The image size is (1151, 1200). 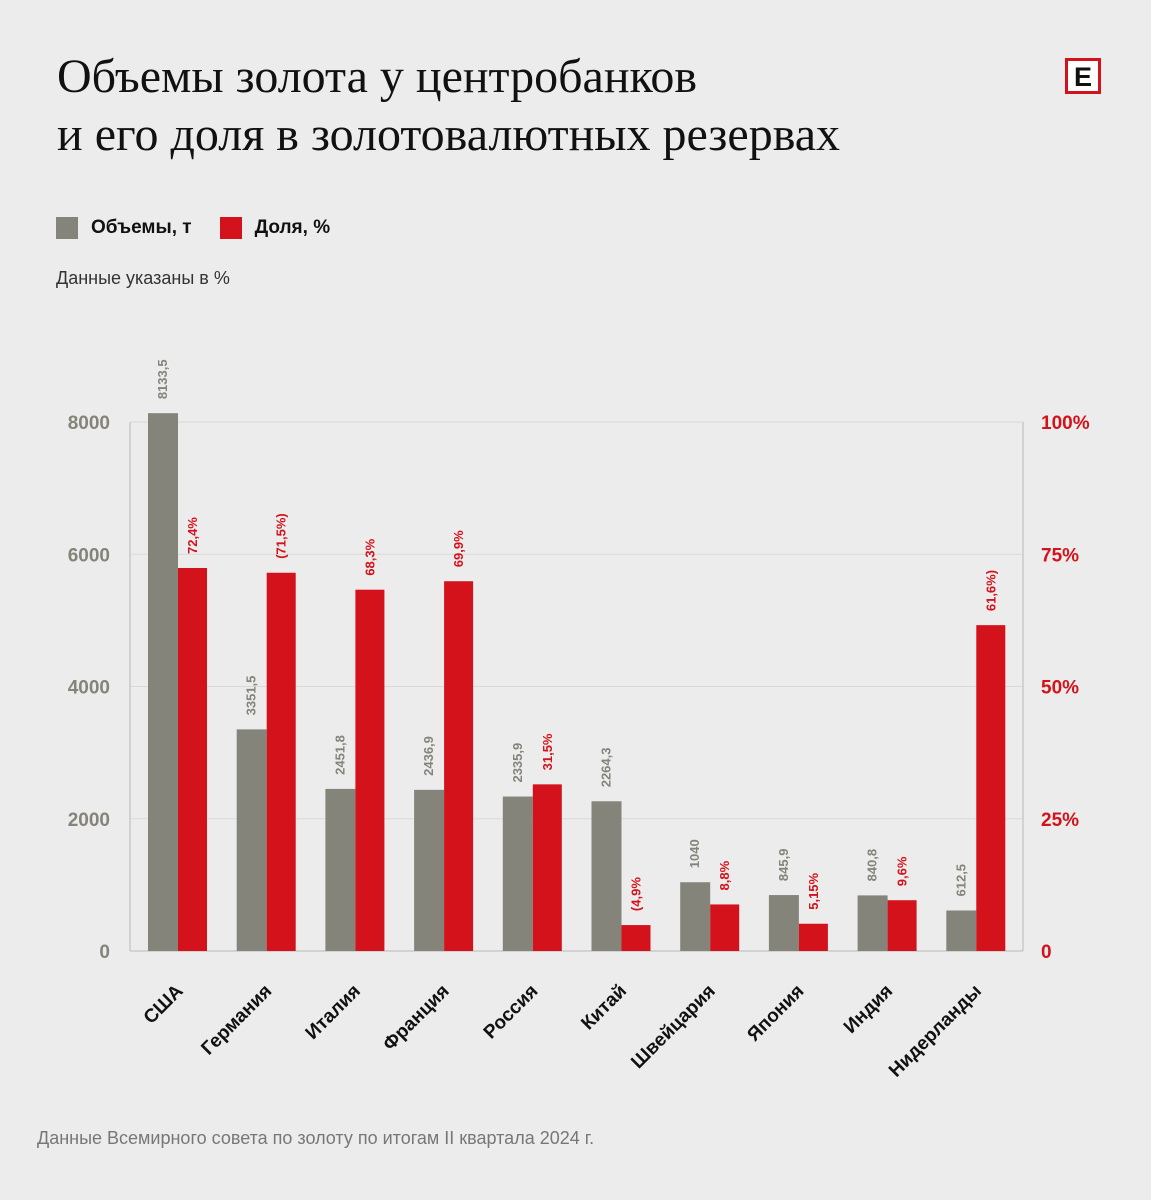 What do you see at coordinates (89, 688) in the screenshot?
I see `left-axis-tick-label: 4000` at bounding box center [89, 688].